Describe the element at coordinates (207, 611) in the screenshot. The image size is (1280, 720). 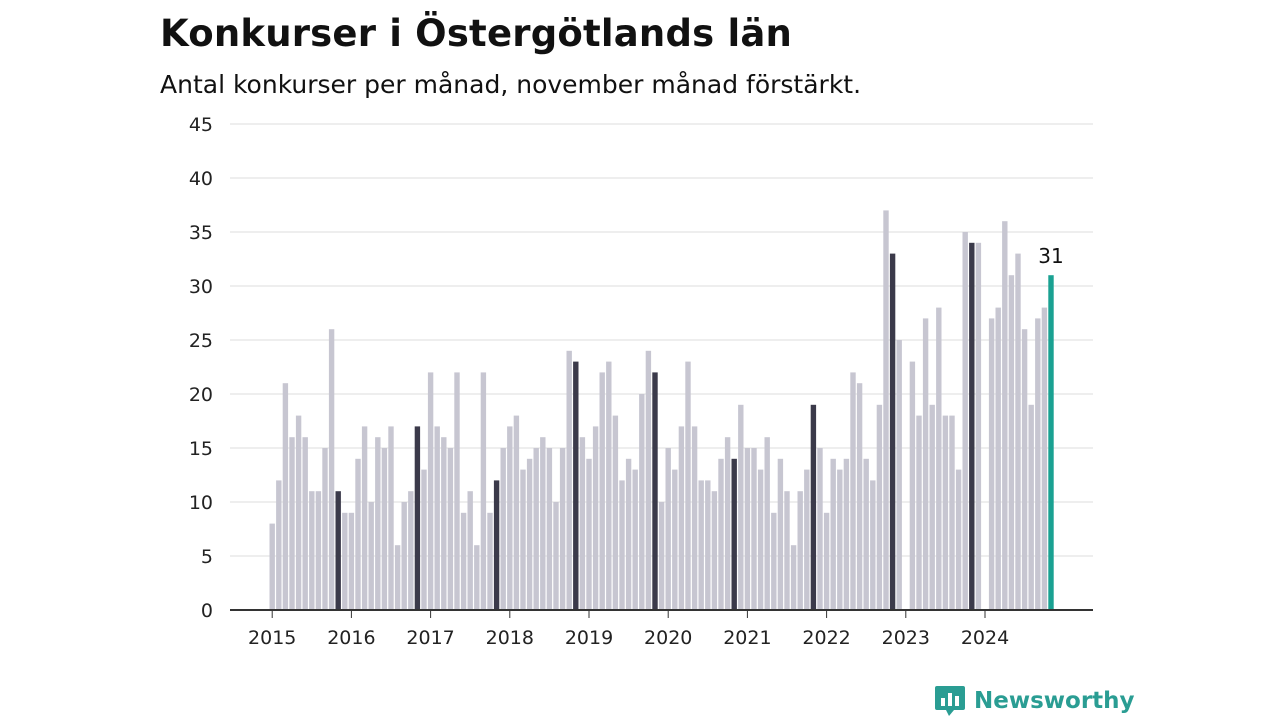
I see `y-tick-label: 0` at that location.